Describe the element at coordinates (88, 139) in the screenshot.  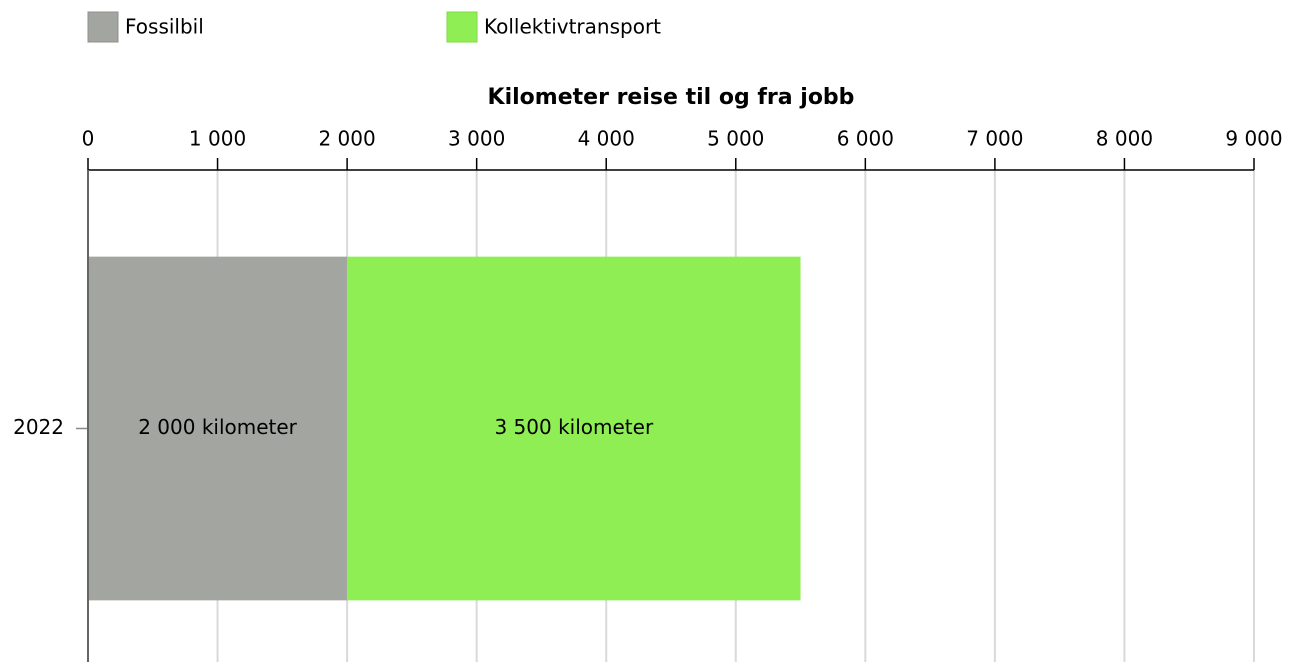
I see `x-tick-label: 0` at that location.